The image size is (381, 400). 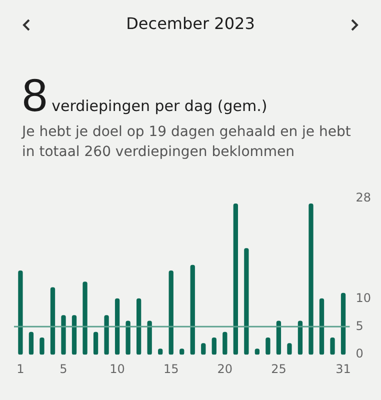 I want to click on text: 8, so click(x=35, y=95).